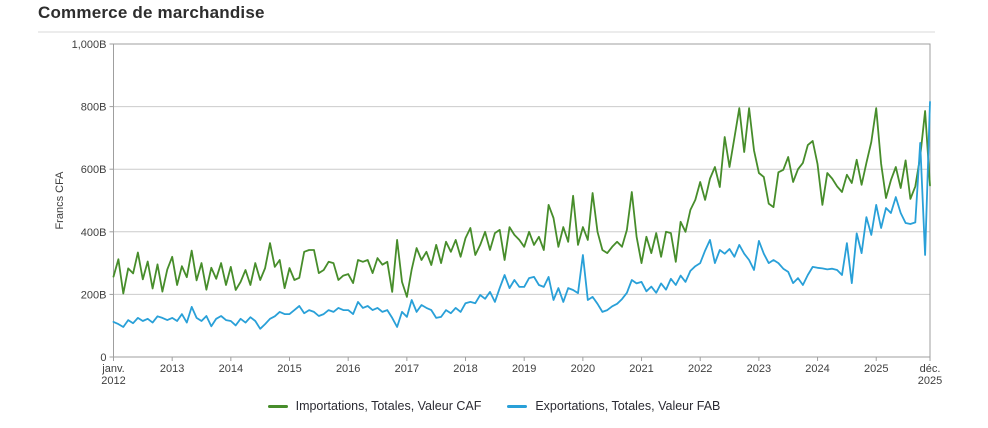 This screenshot has width=988, height=428. What do you see at coordinates (289, 369) in the screenshot?
I see `x-tick-label: 2015` at bounding box center [289, 369].